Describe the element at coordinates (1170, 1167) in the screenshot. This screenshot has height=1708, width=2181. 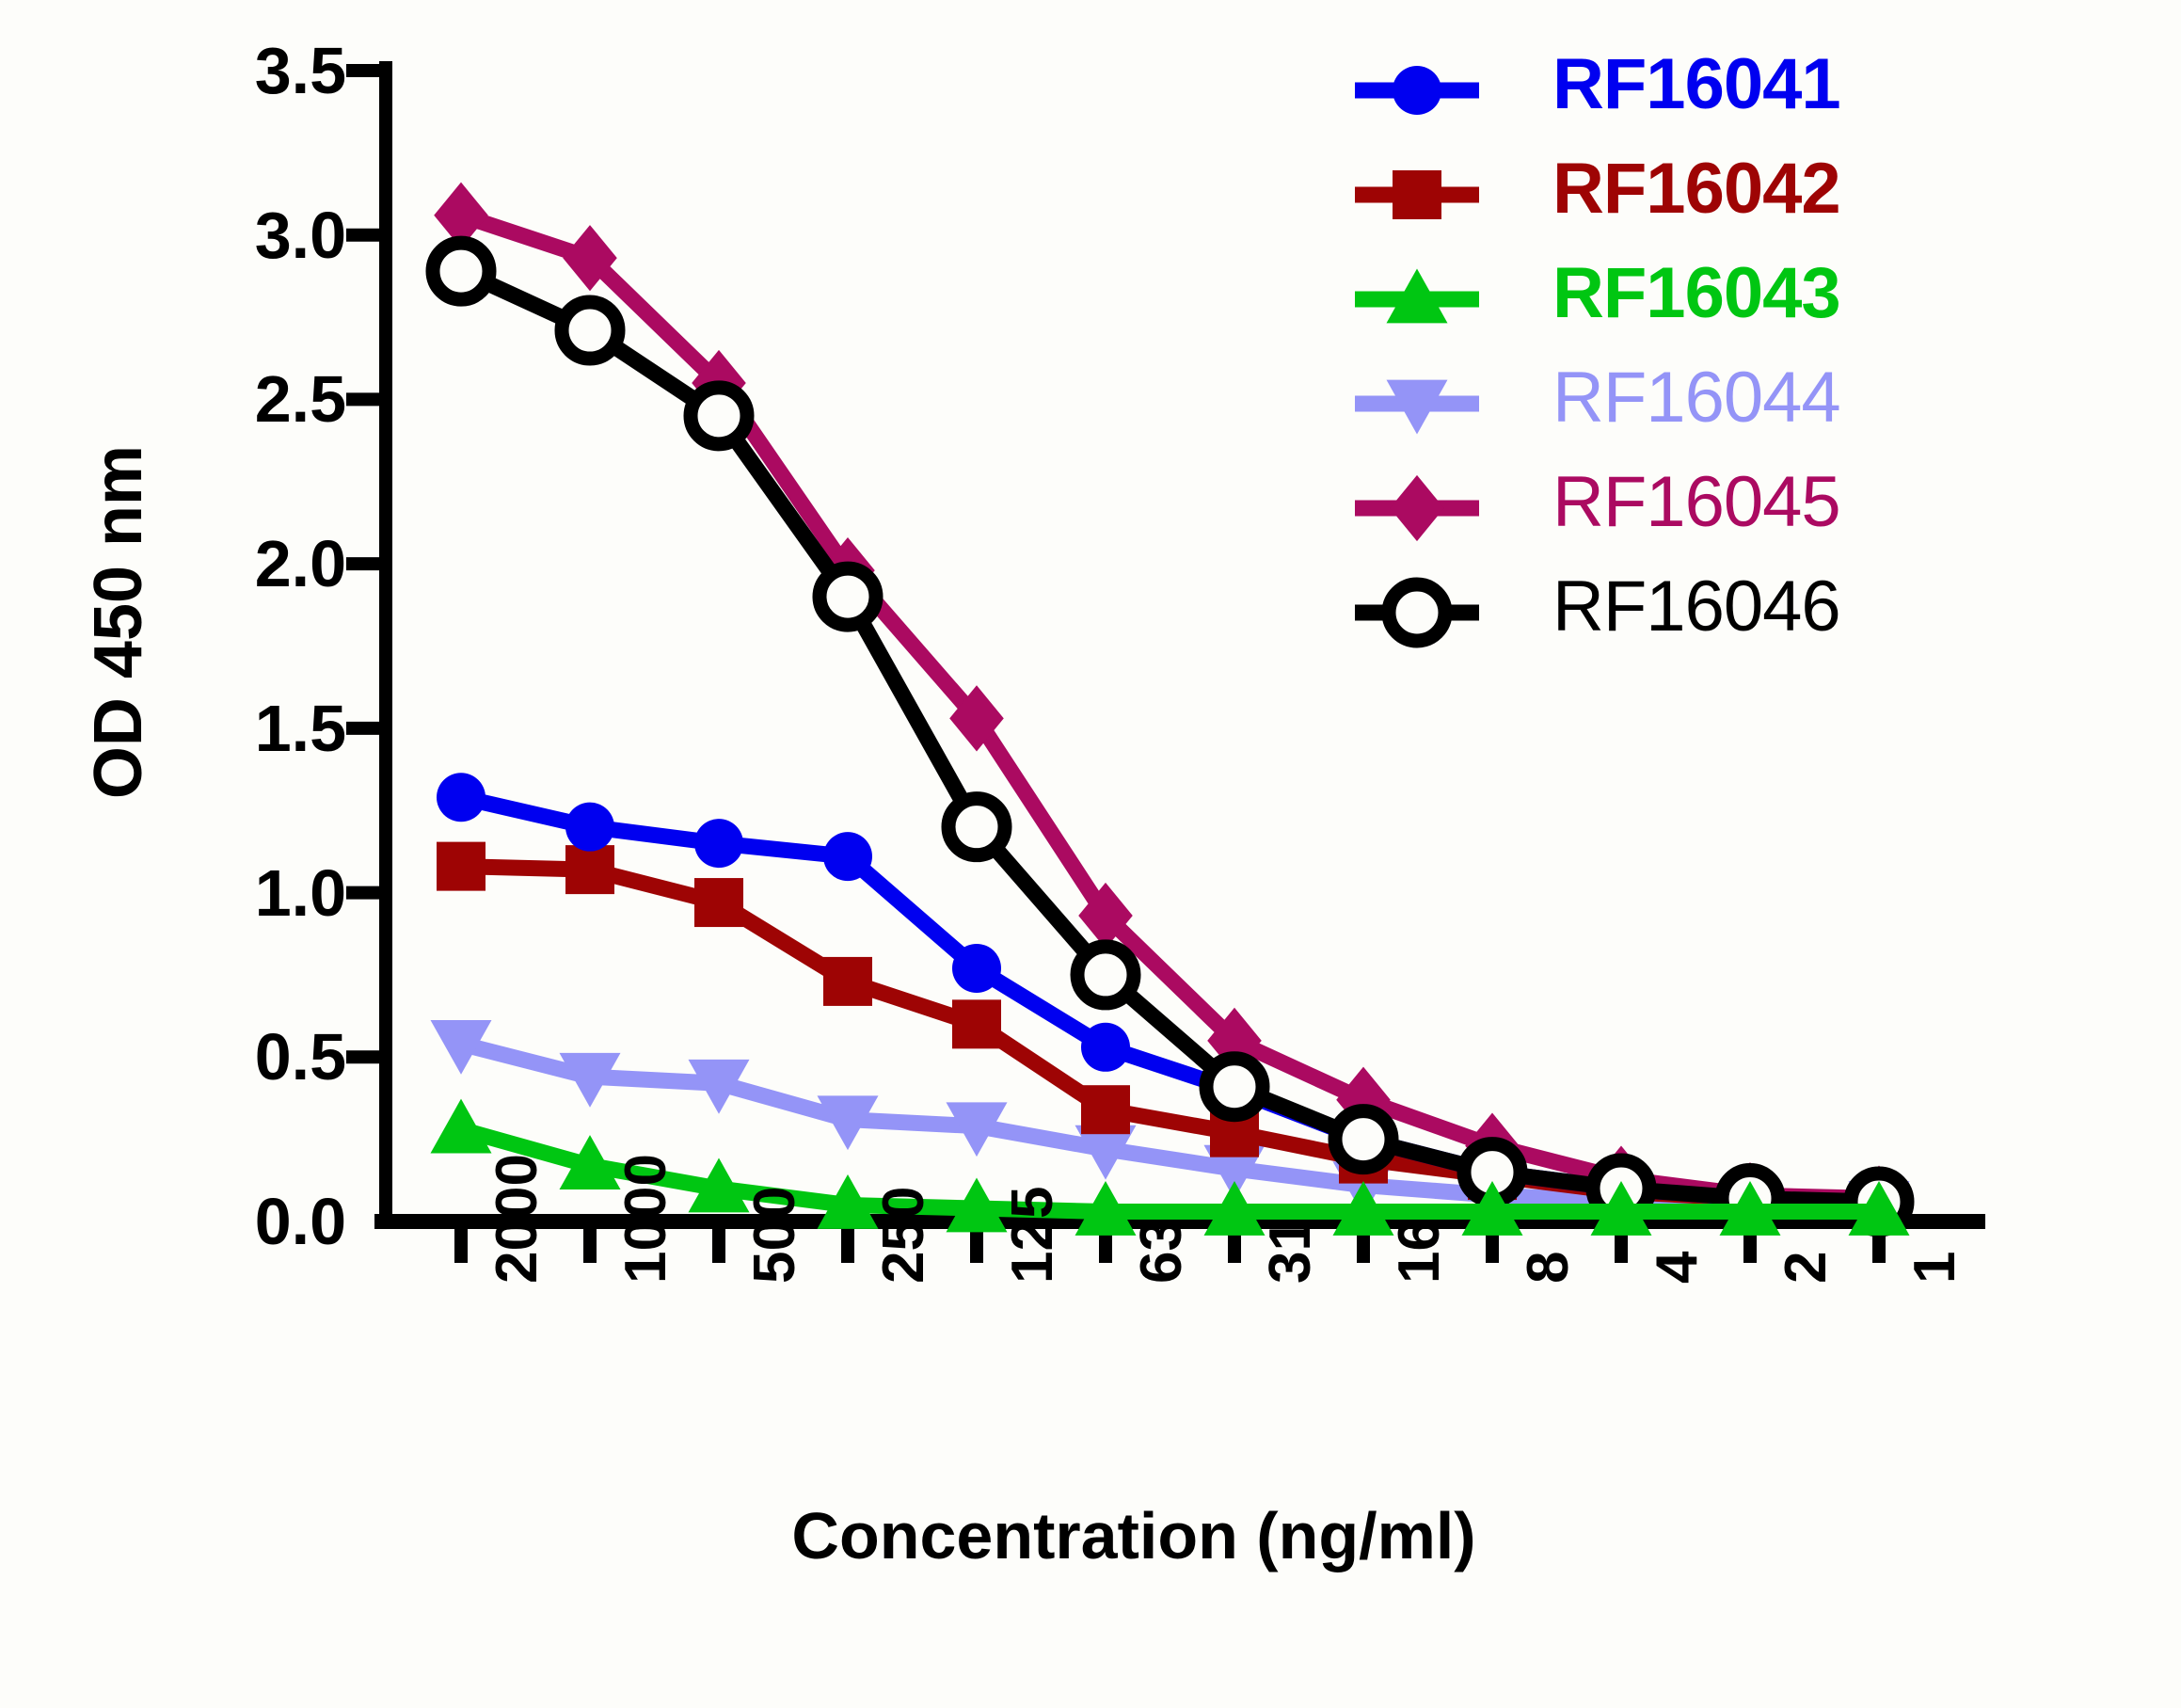
I see `series-RF16043` at that location.